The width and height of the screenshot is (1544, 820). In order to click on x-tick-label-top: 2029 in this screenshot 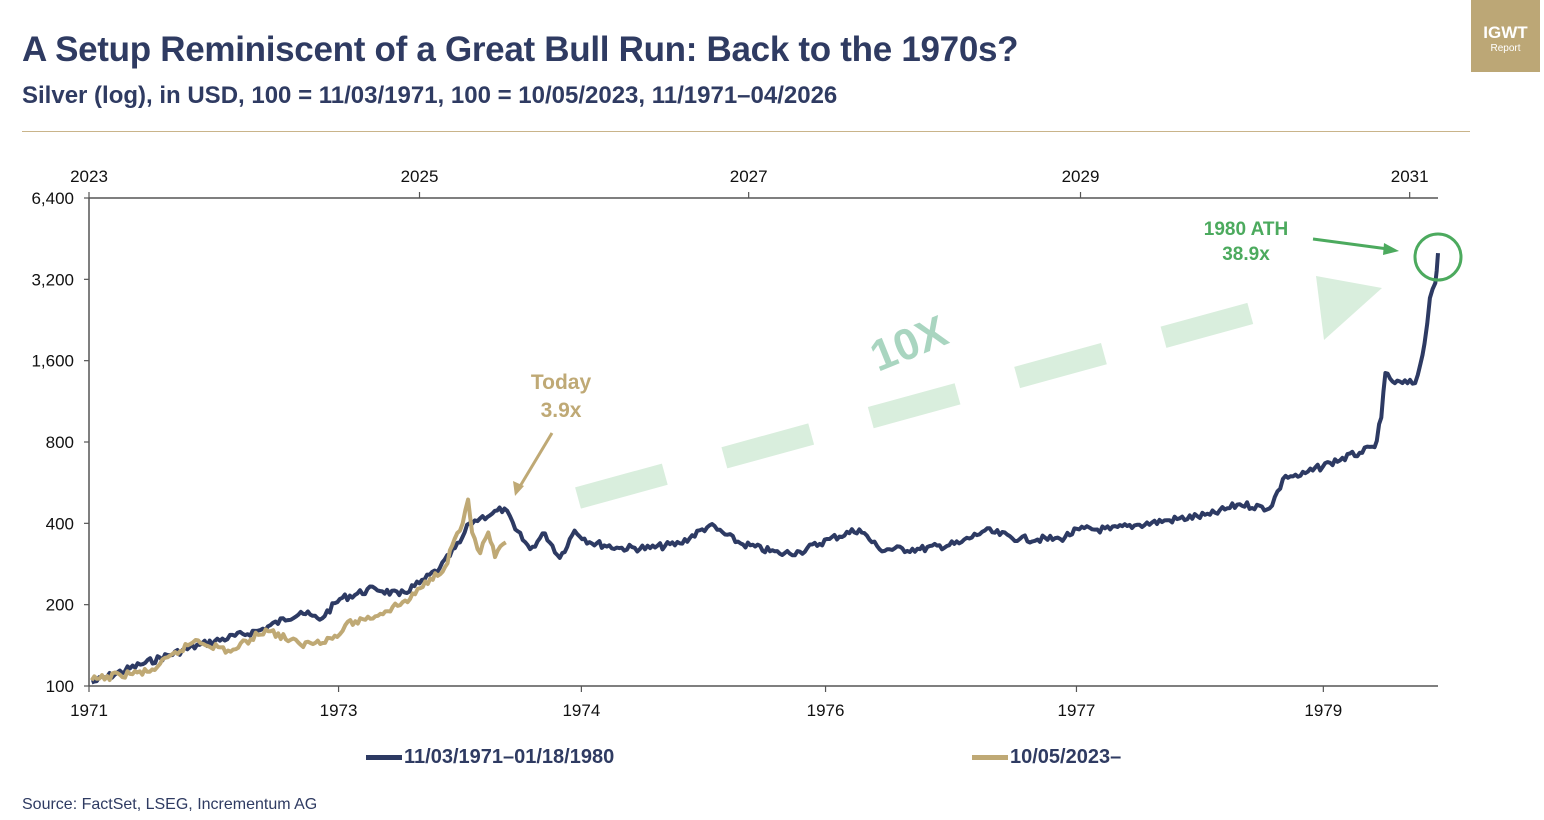, I will do `click(1081, 176)`.